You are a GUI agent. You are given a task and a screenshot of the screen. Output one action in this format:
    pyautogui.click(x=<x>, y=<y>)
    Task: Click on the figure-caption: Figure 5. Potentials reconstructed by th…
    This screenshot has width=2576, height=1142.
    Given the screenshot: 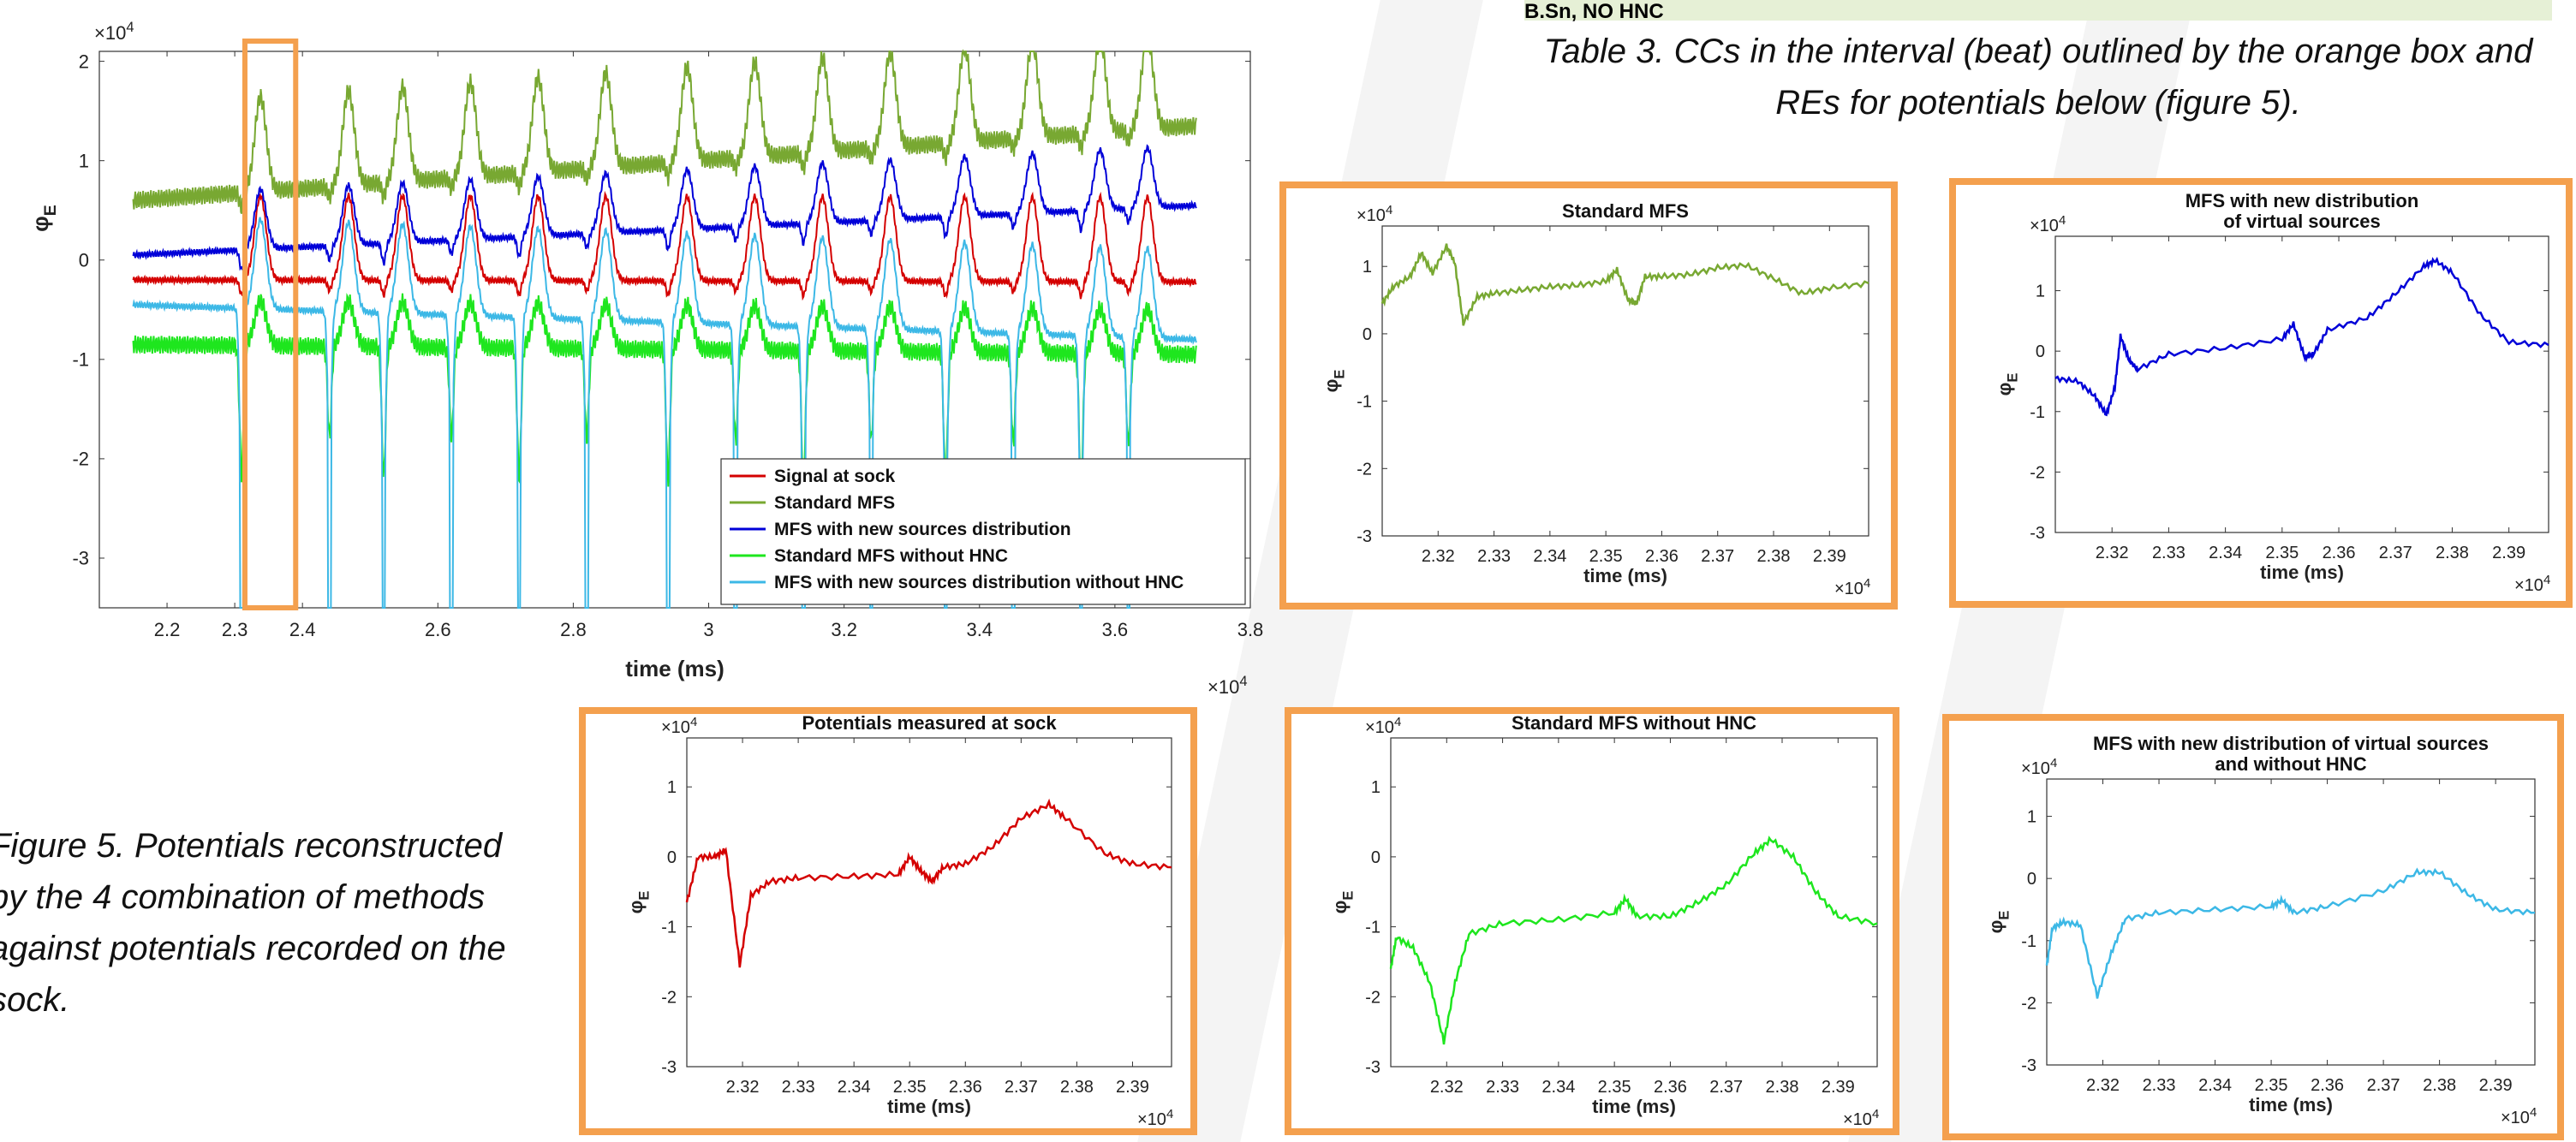 What is the action you would take?
    pyautogui.click(x=269, y=923)
    